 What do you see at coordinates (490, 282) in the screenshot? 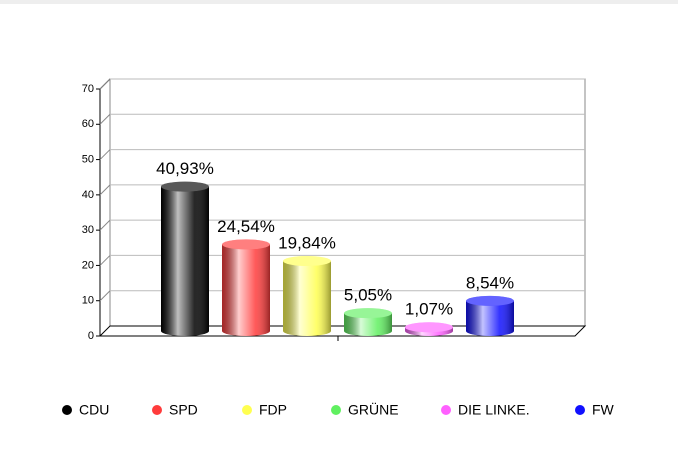
I see `value-label: 8,54%` at bounding box center [490, 282].